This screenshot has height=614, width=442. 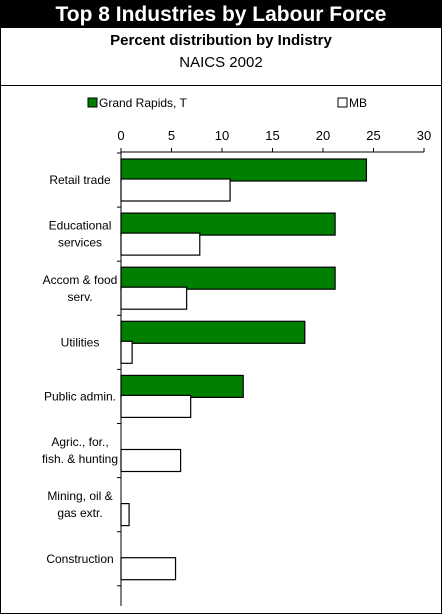 What do you see at coordinates (79, 513) in the screenshot?
I see `category-label-6-1: gas extr.` at bounding box center [79, 513].